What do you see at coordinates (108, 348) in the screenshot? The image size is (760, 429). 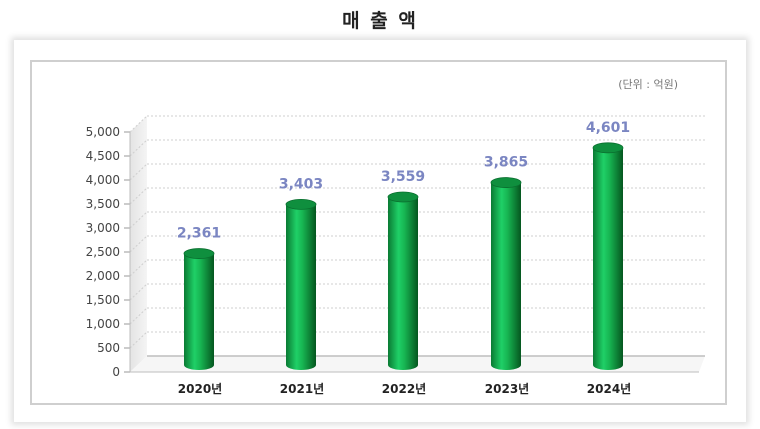 I see `y-tick-label: 500` at bounding box center [108, 348].